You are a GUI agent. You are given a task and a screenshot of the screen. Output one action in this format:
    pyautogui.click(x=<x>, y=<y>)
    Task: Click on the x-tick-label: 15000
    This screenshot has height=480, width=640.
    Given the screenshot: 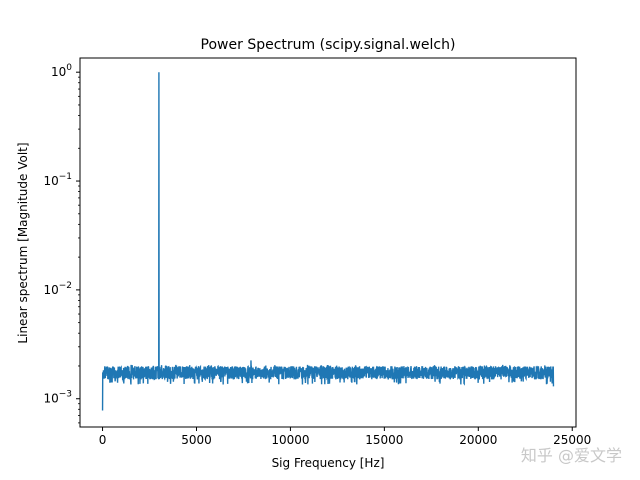 What is the action you would take?
    pyautogui.click(x=384, y=440)
    